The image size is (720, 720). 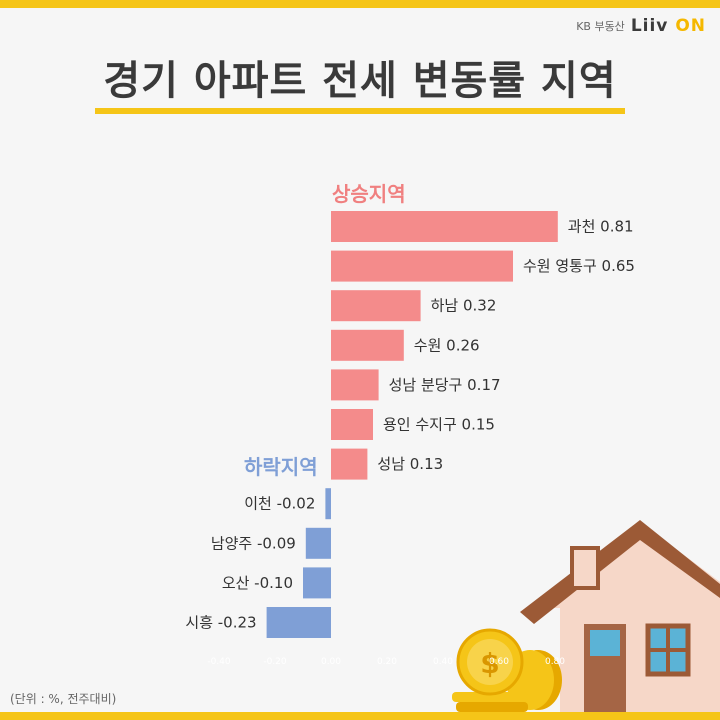 What do you see at coordinates (443, 662) in the screenshot?
I see `axis-tick-label: 0.40` at bounding box center [443, 662].